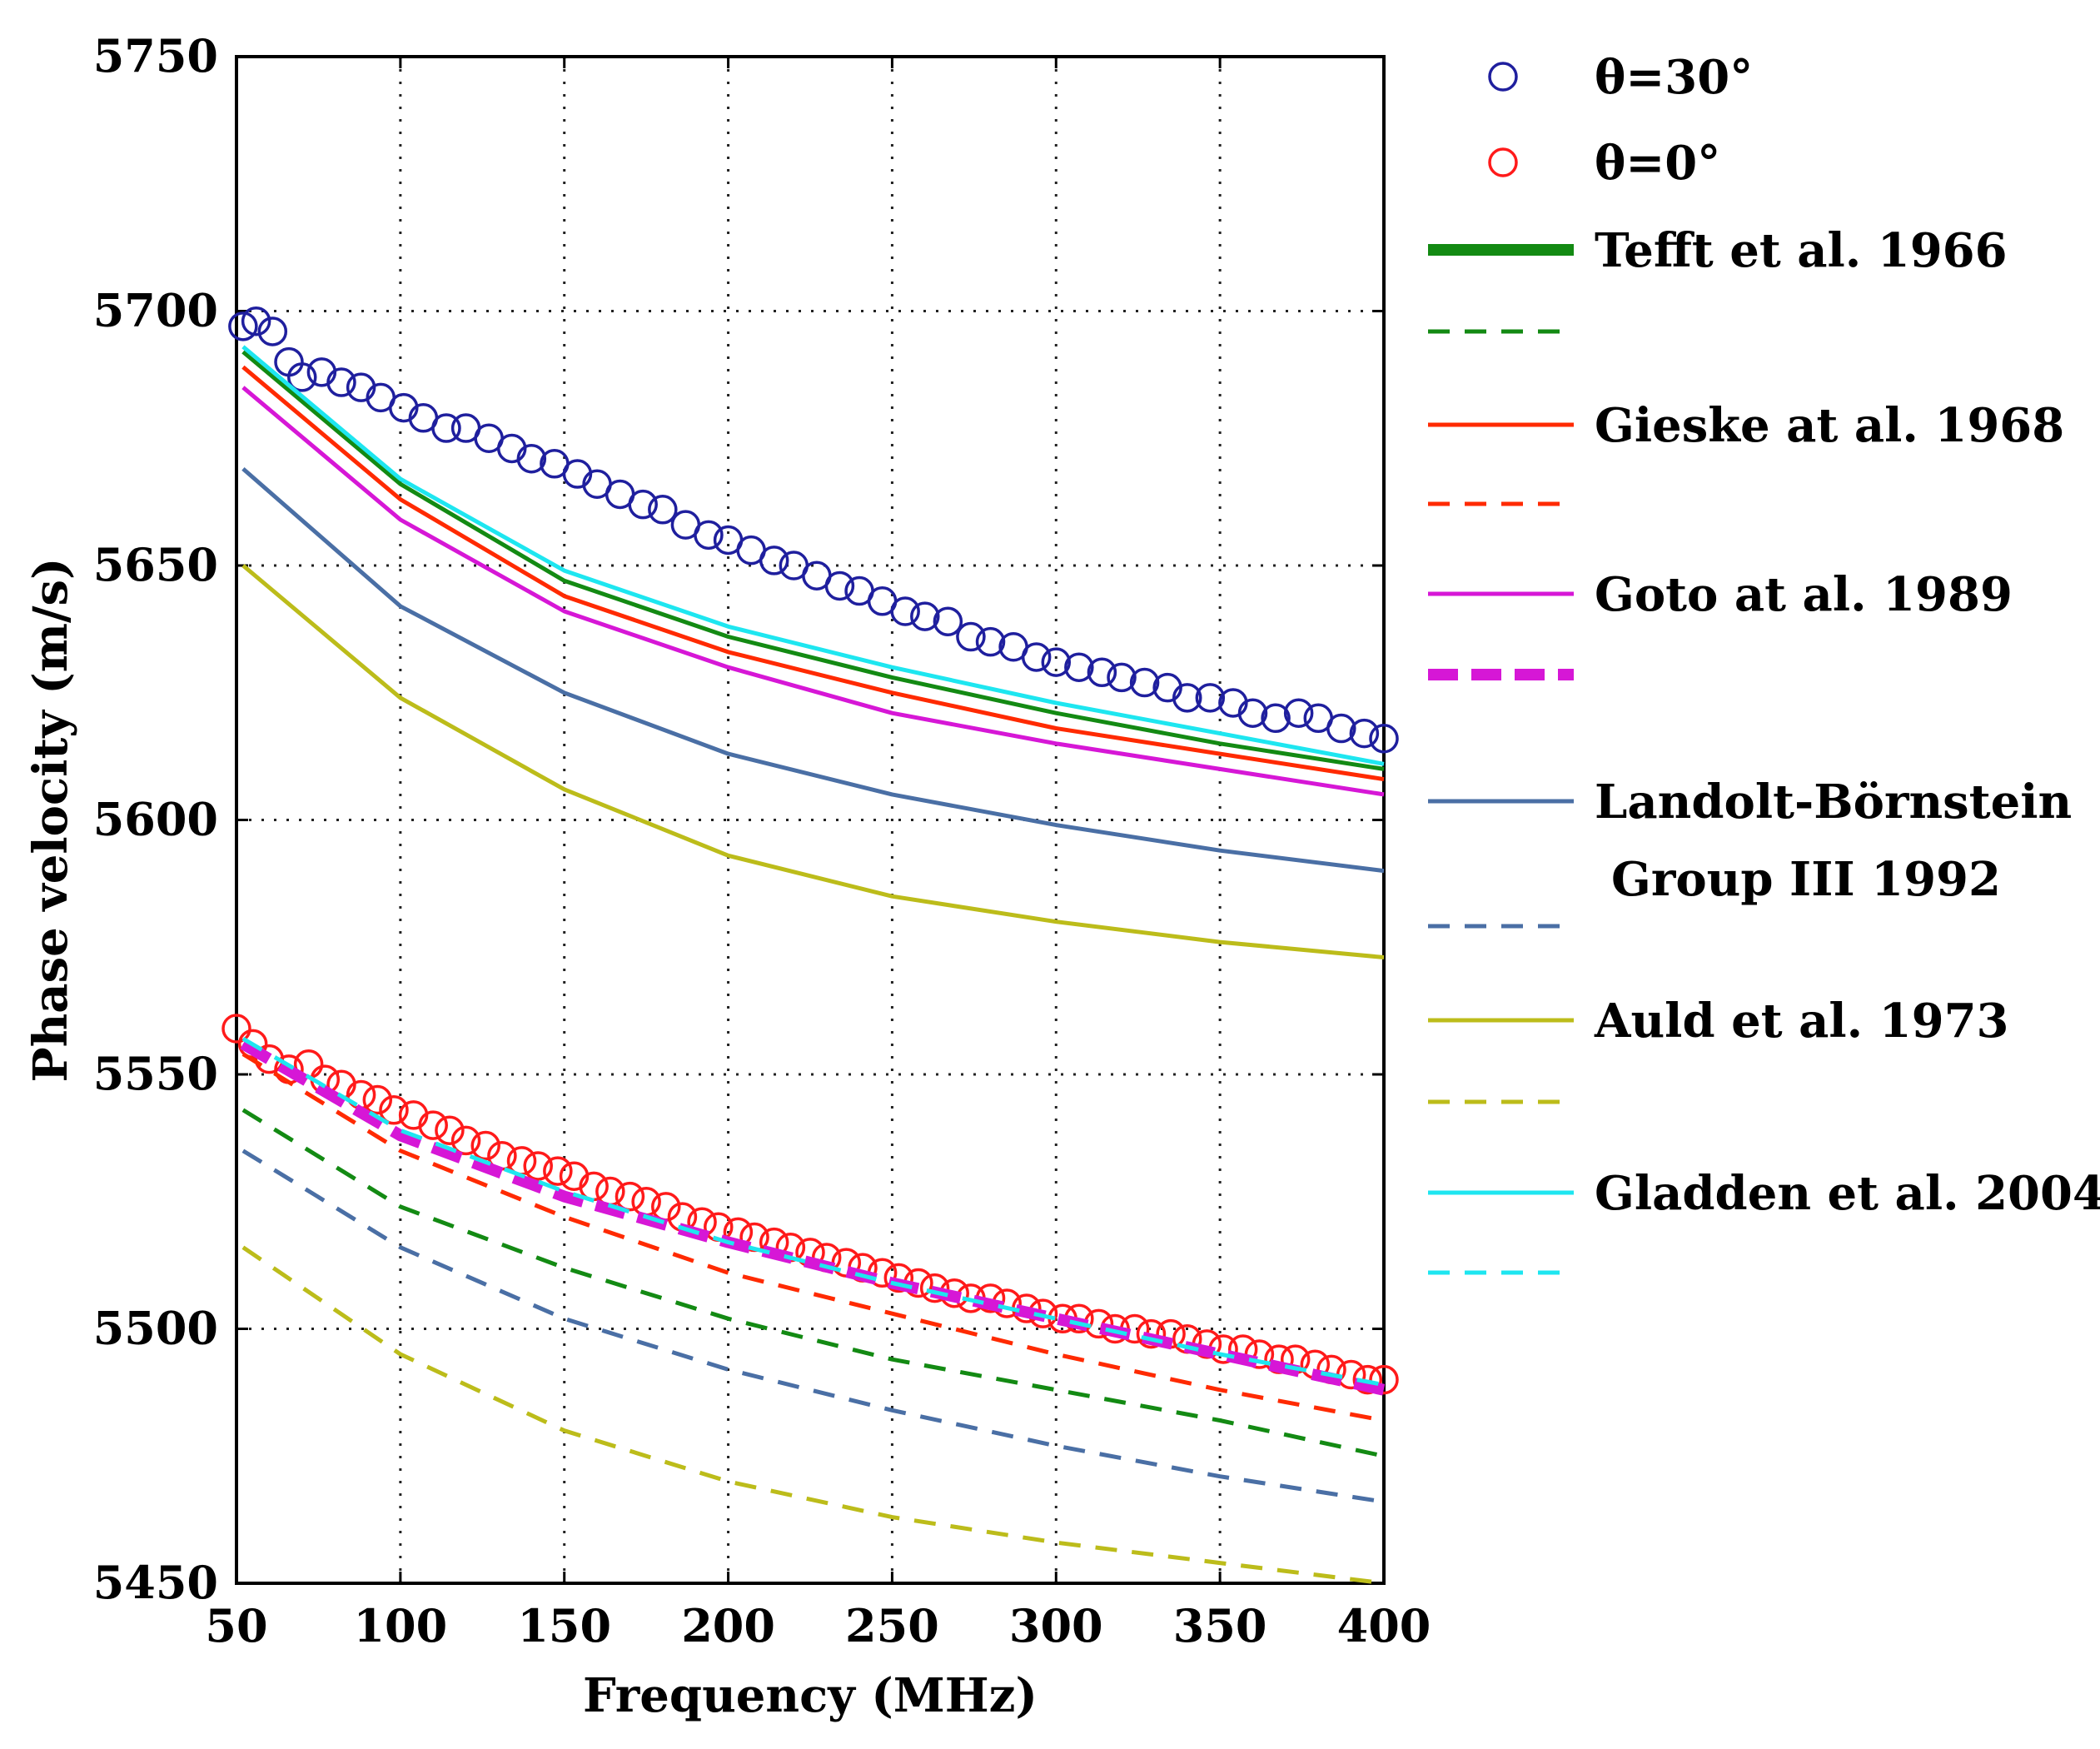 This screenshot has width=2100, height=1749. I want to click on x-axis-title: Frequency (MHz), so click(811, 1695).